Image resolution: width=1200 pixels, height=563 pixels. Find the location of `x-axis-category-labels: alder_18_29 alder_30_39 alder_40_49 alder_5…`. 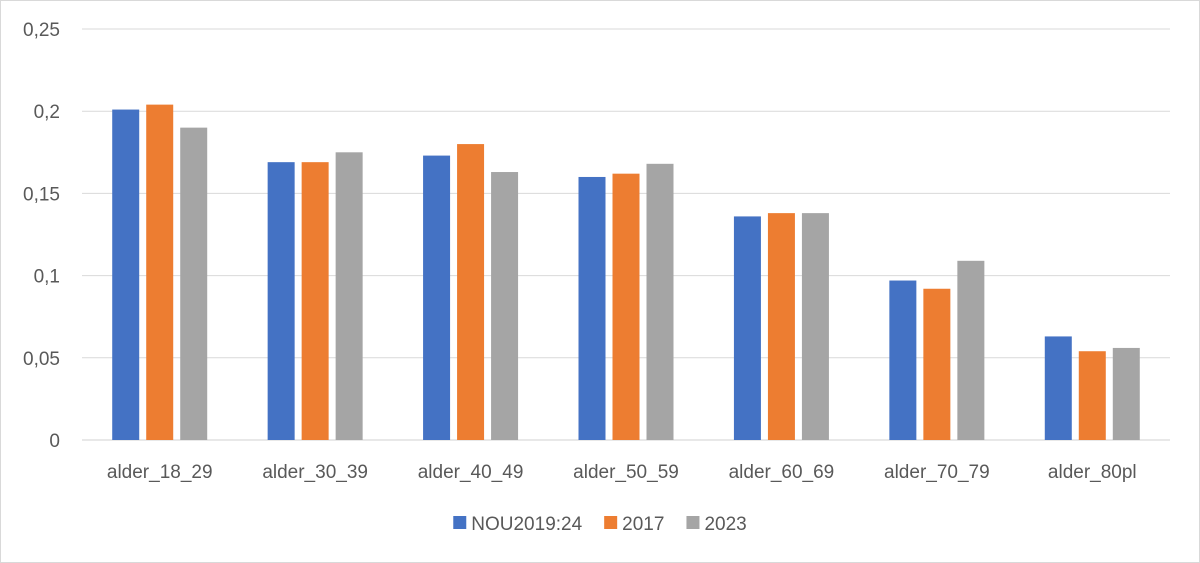

x-axis-category-labels: alder_18_29 alder_30_39 alder_40_49 alder_5… is located at coordinates (622, 472).